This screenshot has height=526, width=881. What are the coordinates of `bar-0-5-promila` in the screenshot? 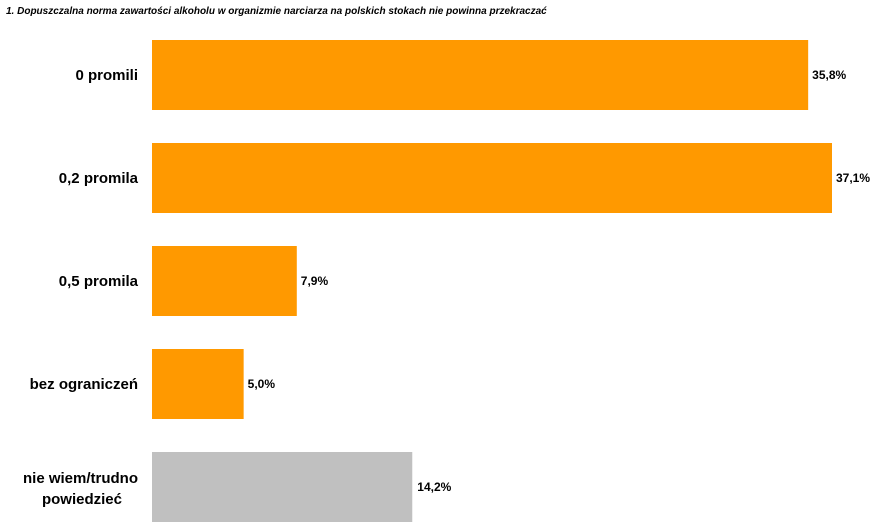 It's located at (224, 281).